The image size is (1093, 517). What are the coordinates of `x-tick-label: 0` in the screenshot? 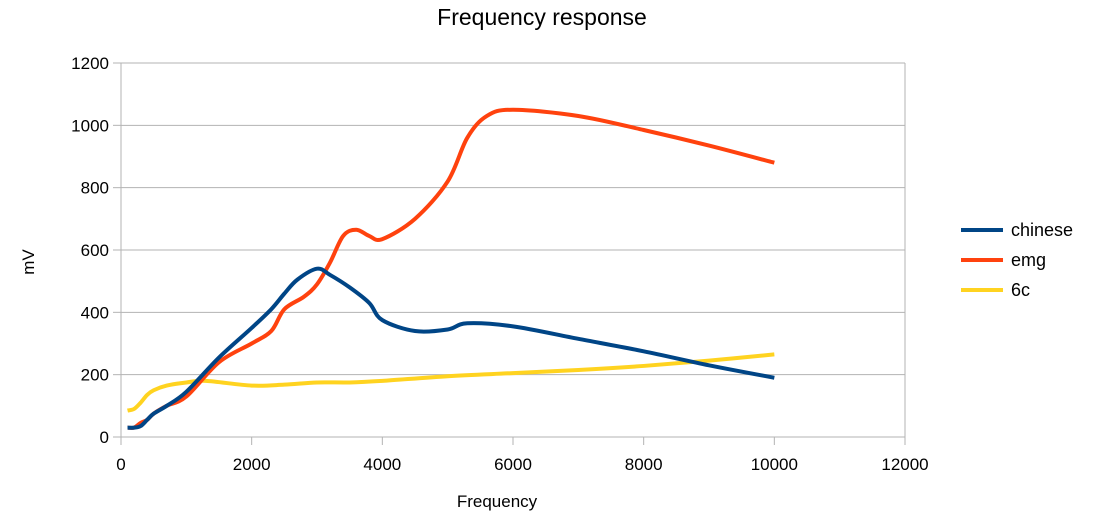 It's located at (120, 464).